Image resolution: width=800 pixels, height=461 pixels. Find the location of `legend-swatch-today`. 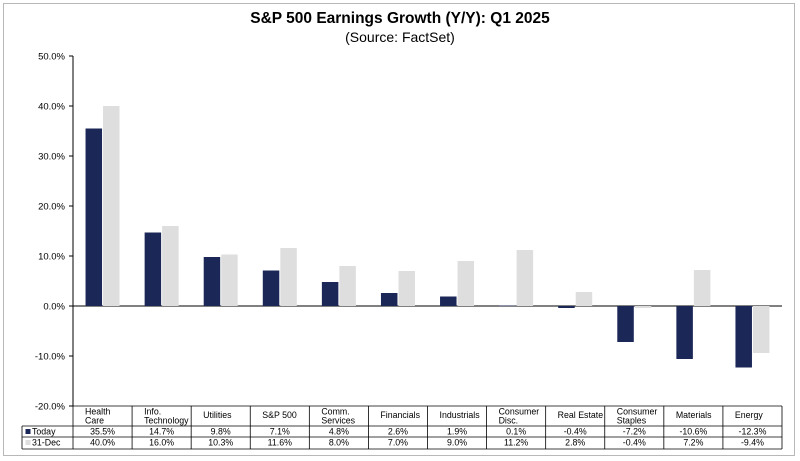

legend-swatch-today is located at coordinates (28, 431).